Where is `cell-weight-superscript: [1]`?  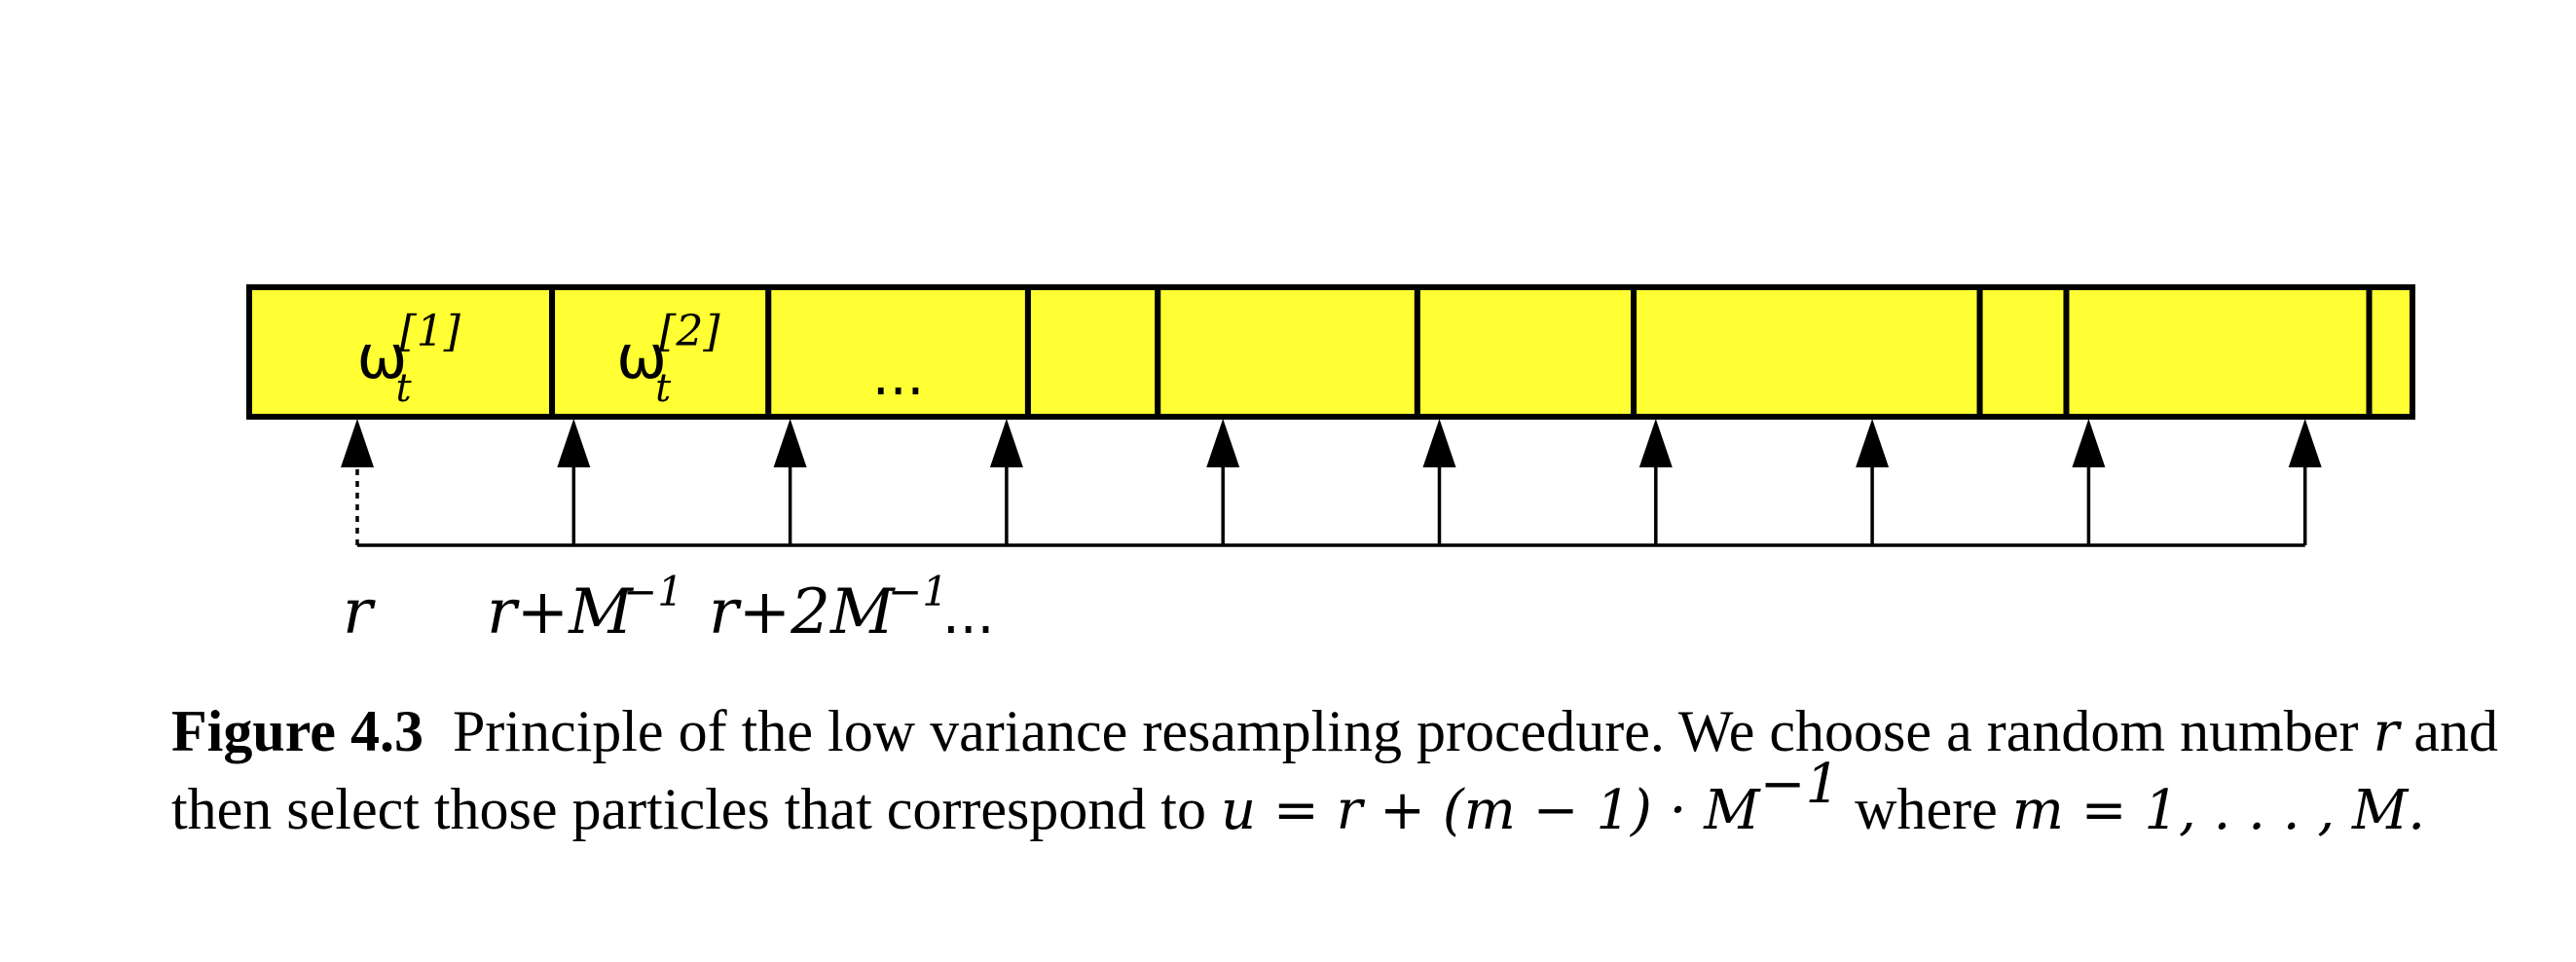
cell-weight-superscript: [1] is located at coordinates (430, 331).